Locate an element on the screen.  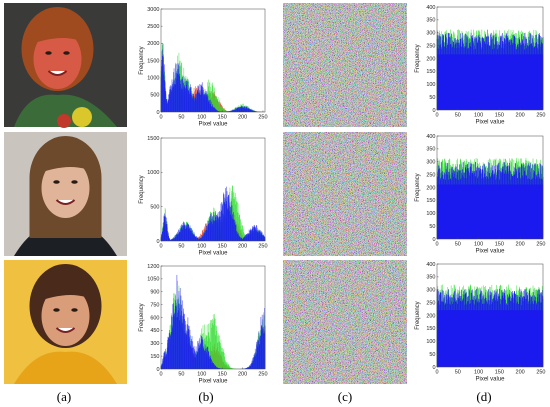
y-tick-label: 1200 is located at coordinates (153, 267).